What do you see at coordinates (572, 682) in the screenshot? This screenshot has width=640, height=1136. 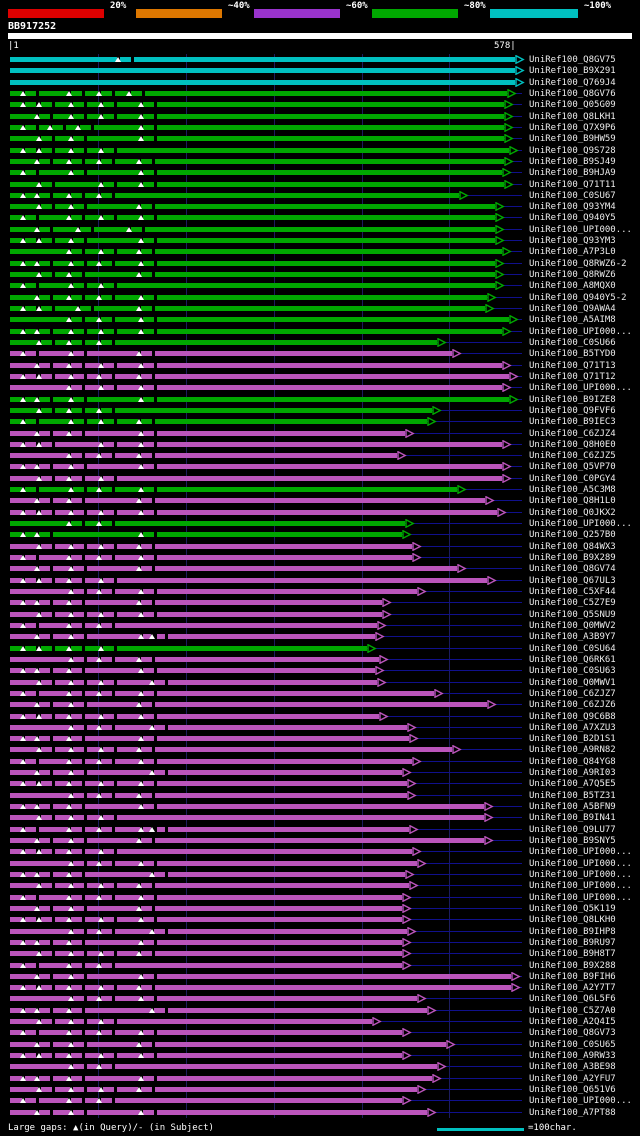 I see `hit-label: UniRef100_Q0MWV1` at bounding box center [572, 682].